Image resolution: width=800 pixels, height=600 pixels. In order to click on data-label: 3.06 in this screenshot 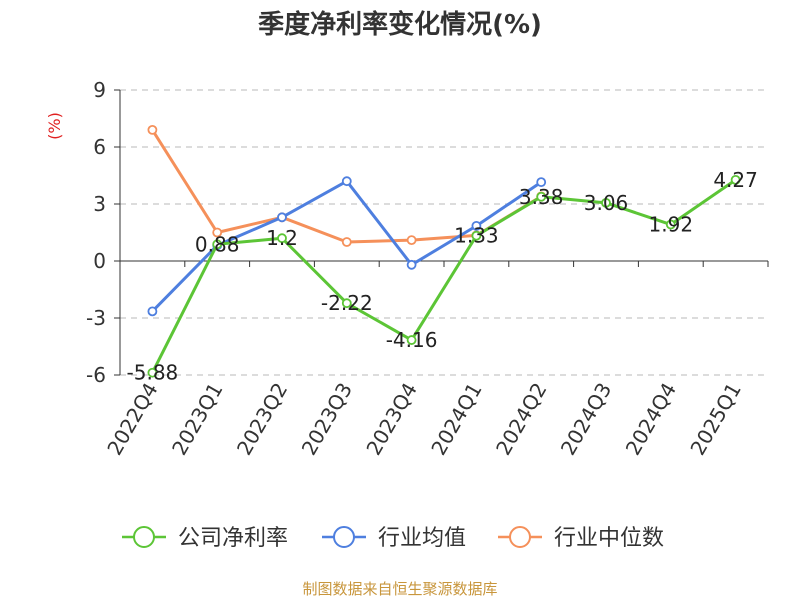, I will do `click(606, 203)`.